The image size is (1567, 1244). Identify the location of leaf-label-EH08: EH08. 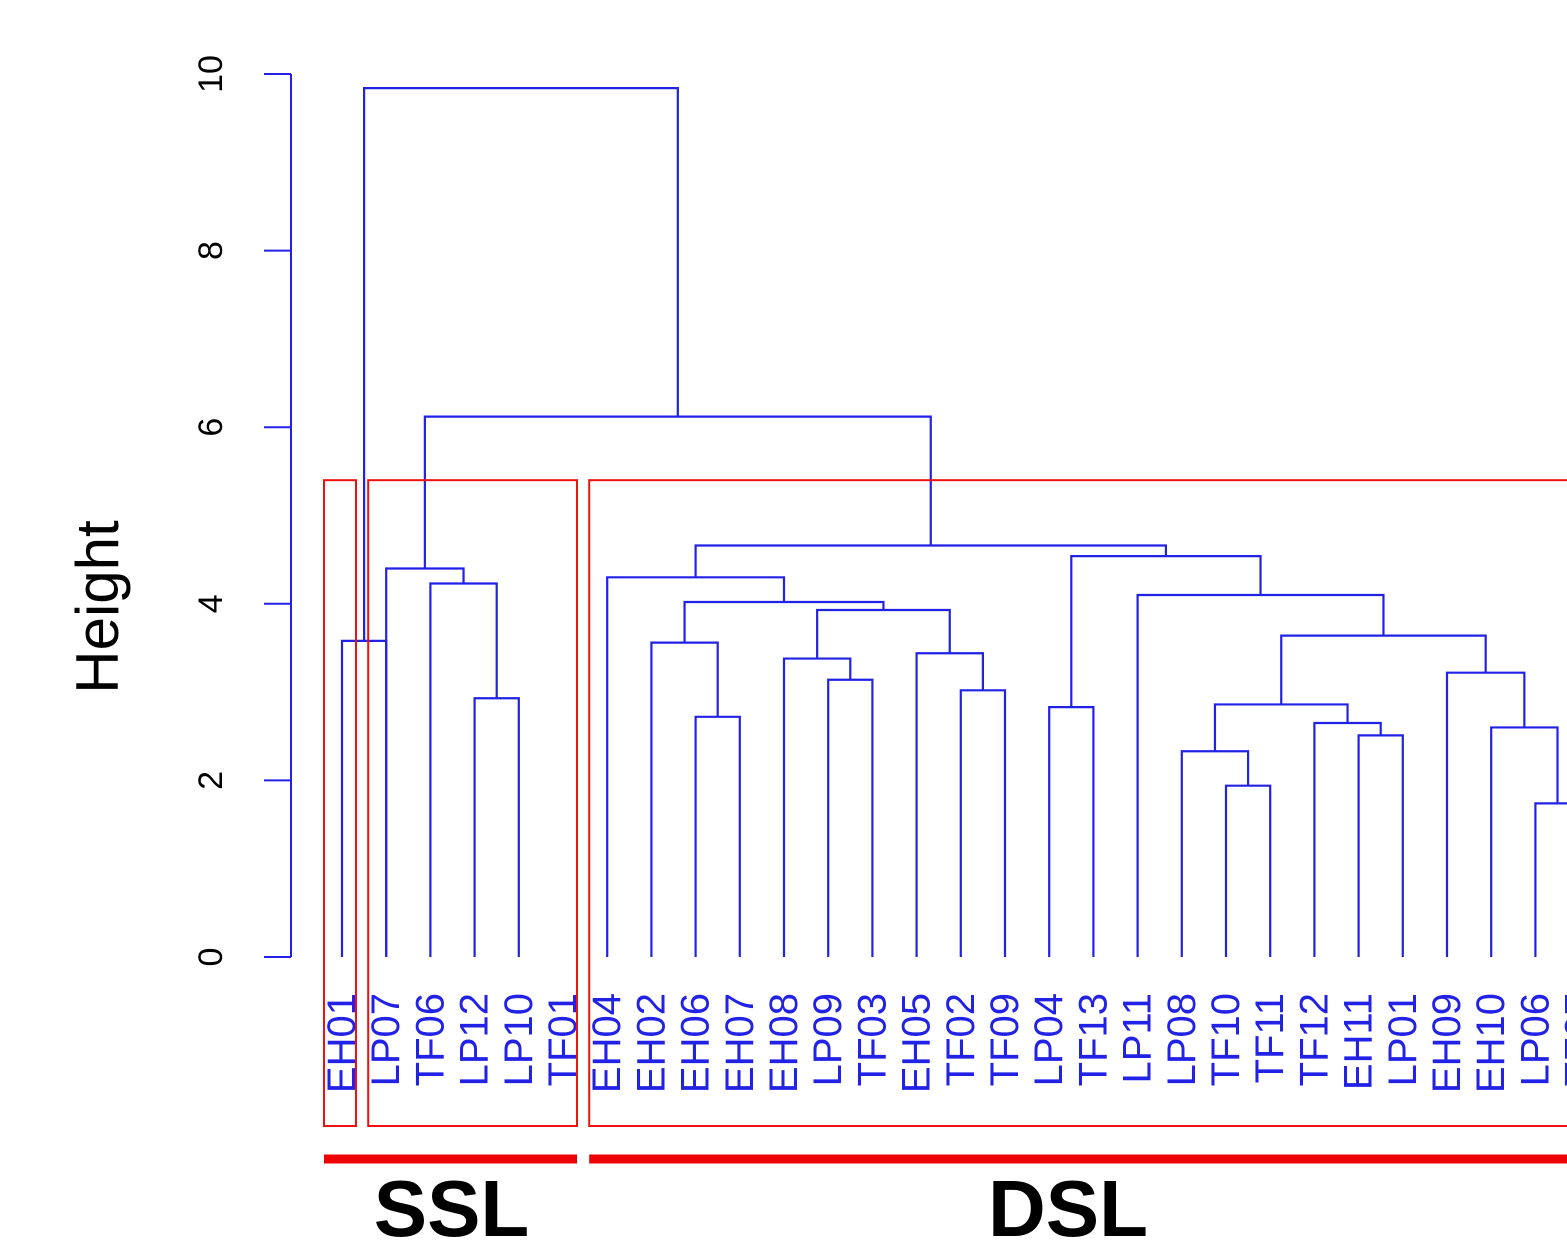
(784, 1043).